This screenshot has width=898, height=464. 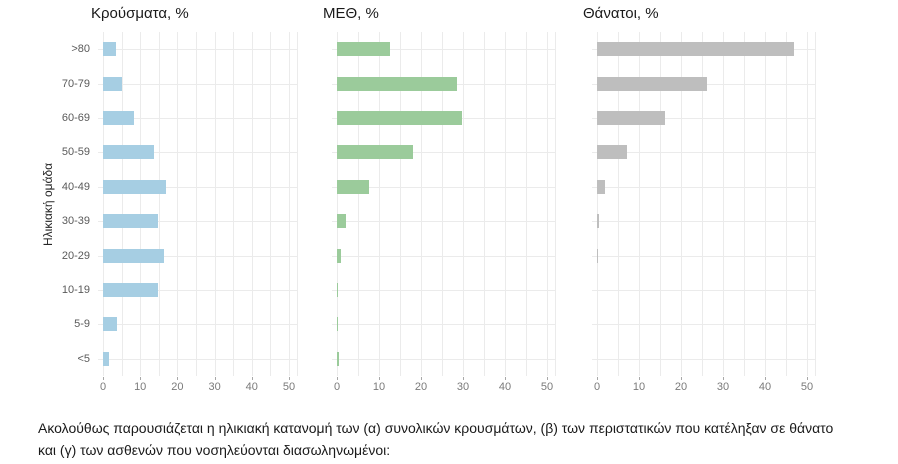 I want to click on y-tick-label: 30-39, so click(x=75, y=221).